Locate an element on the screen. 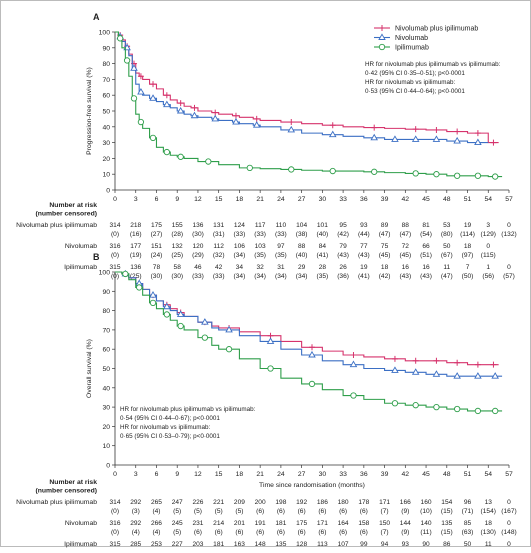 The image size is (531, 553). risk-censored-pfs: (35) is located at coordinates (323, 276).